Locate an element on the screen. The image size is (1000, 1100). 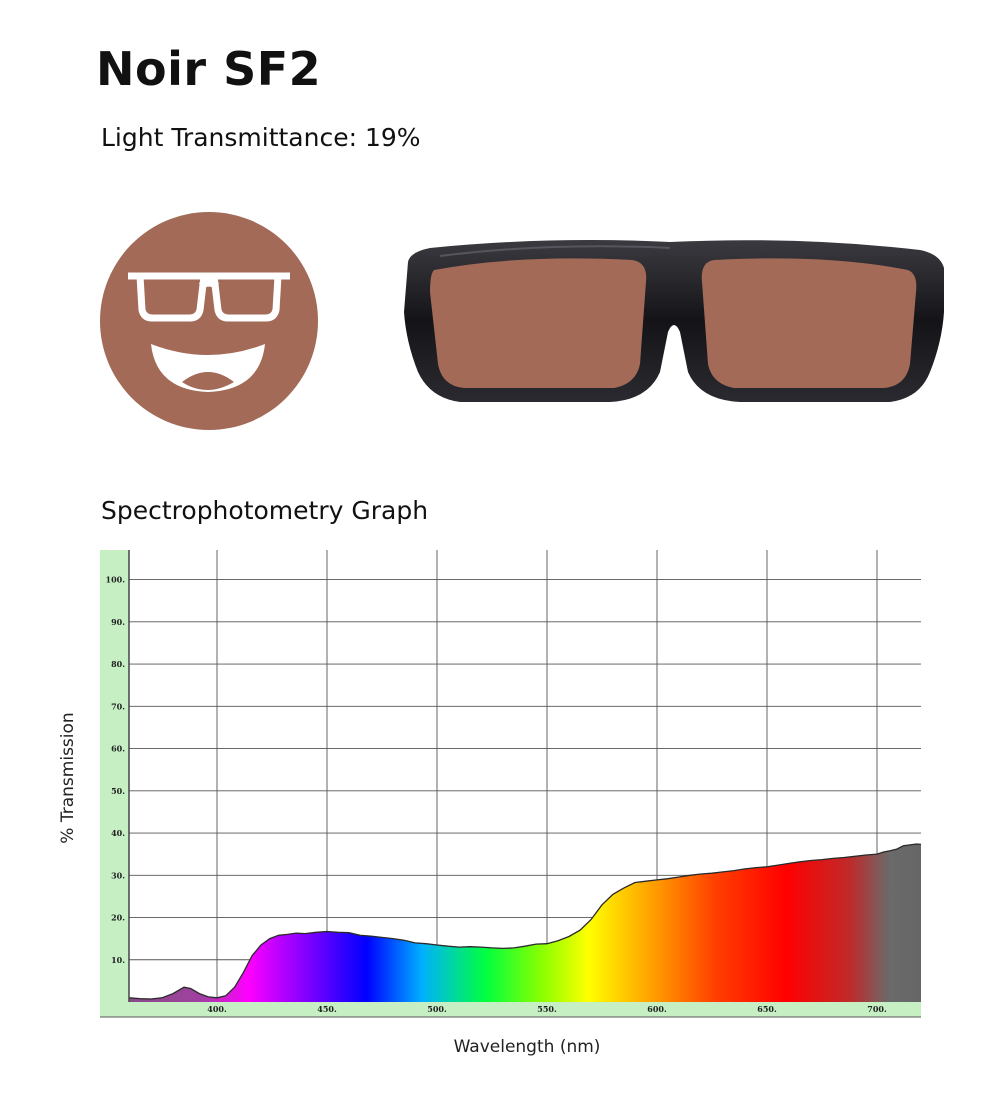
y-tick-label: 70. is located at coordinates (118, 706).